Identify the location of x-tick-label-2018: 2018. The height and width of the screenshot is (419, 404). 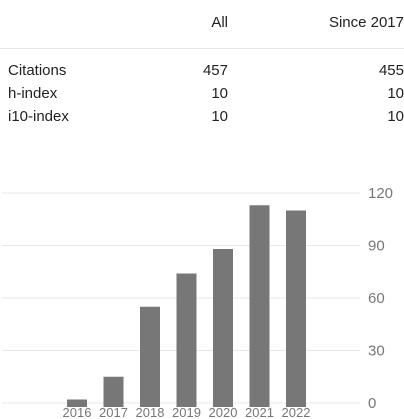
(150, 412).